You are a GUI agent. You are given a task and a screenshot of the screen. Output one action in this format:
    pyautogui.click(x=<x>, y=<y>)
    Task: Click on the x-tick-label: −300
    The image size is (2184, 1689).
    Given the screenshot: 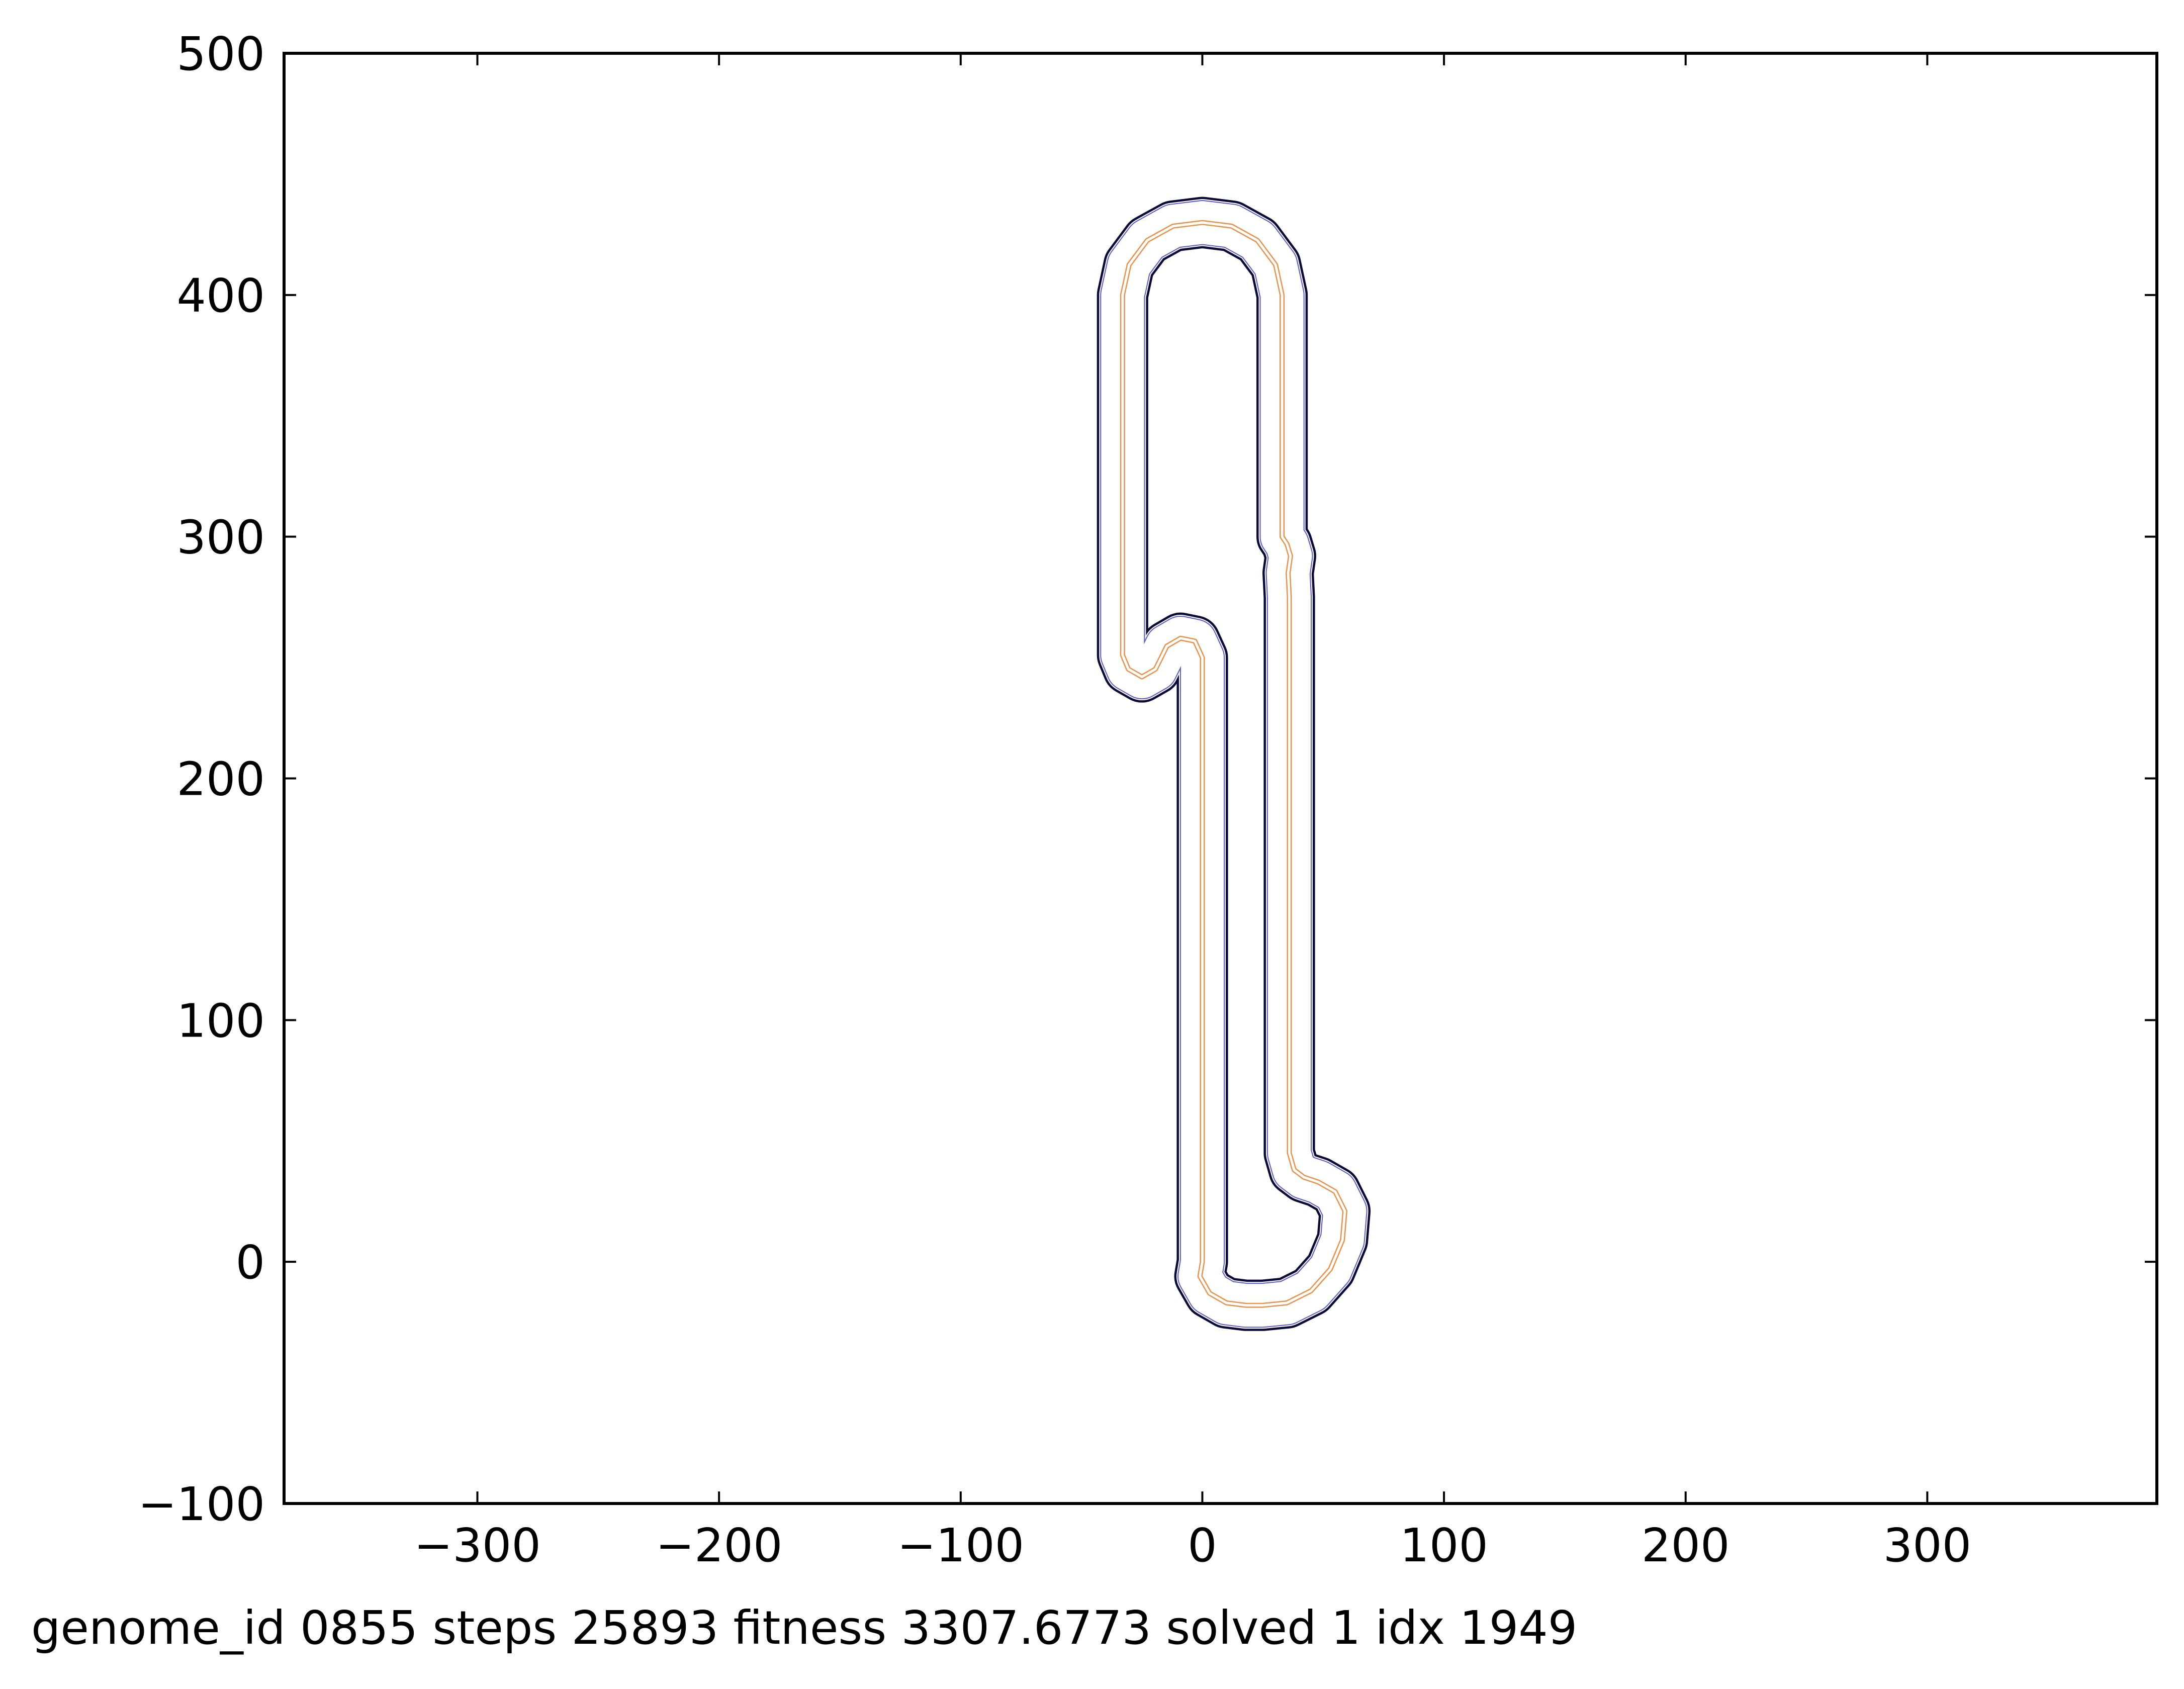 What is the action you would take?
    pyautogui.click(x=478, y=1545)
    